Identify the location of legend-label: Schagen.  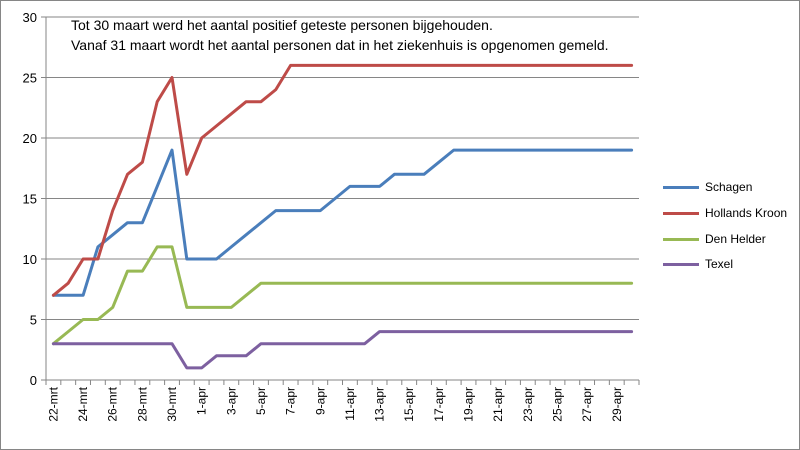
(729, 187).